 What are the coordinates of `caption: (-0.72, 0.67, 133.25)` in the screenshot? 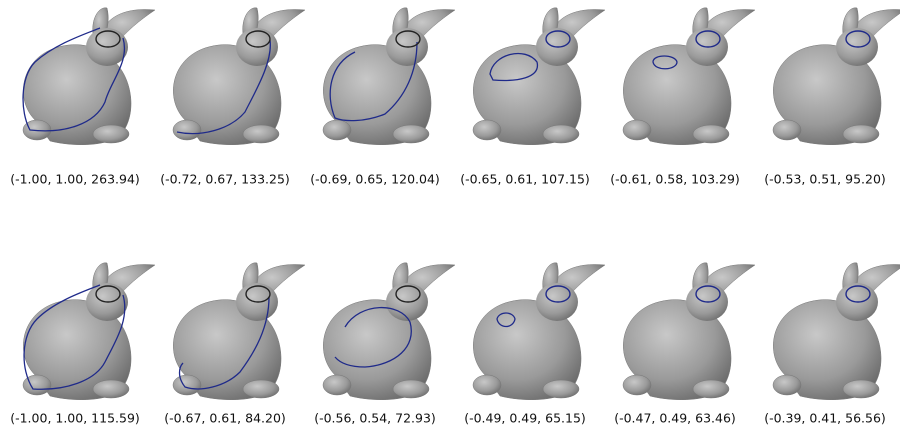 It's located at (225, 179).